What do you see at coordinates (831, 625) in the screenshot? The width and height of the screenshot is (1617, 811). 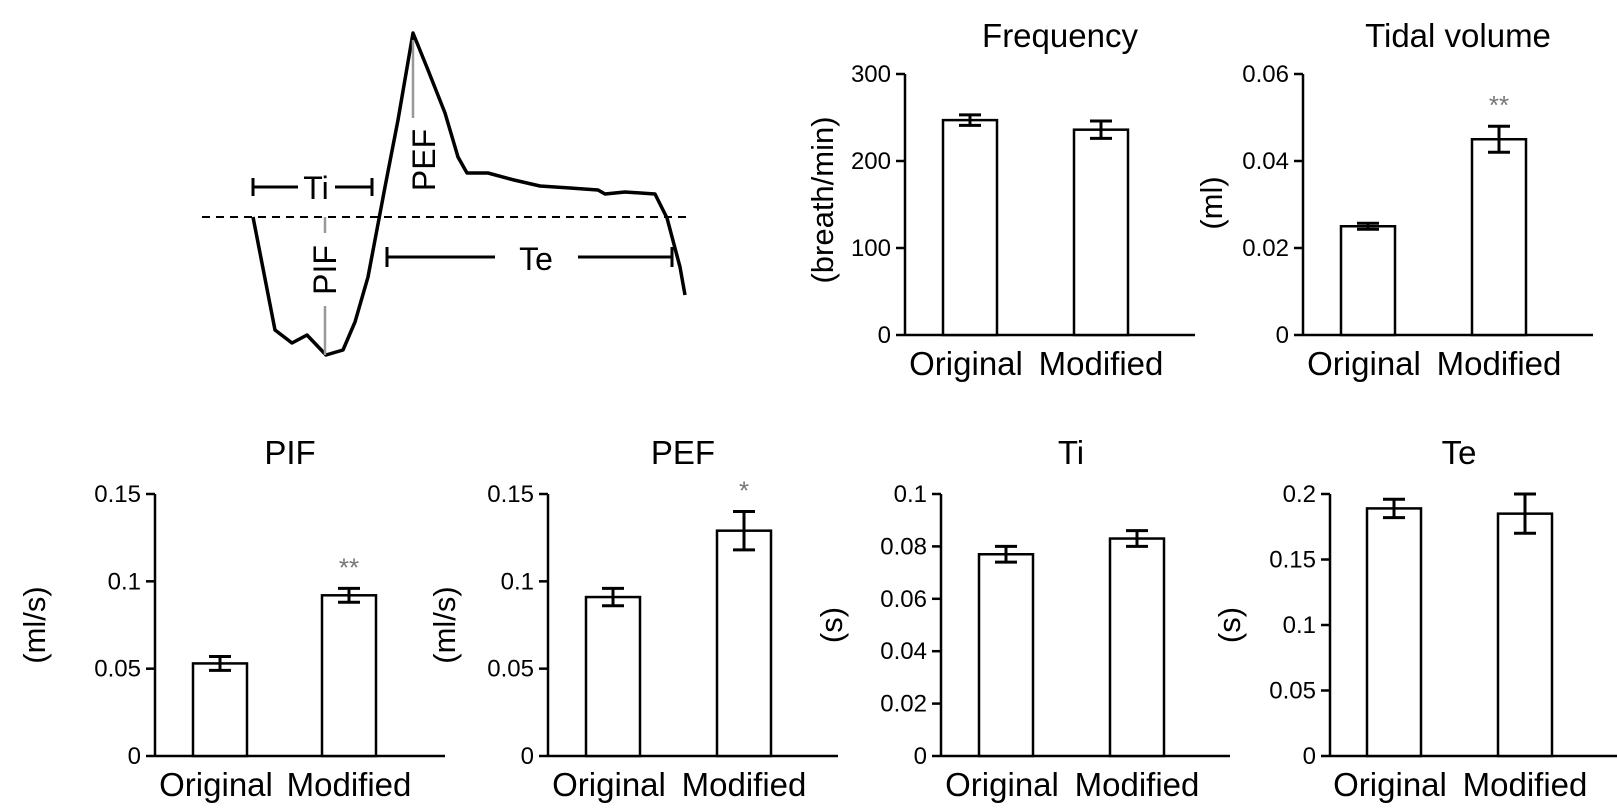 I see `ti-y-axis-label: (s)` at bounding box center [831, 625].